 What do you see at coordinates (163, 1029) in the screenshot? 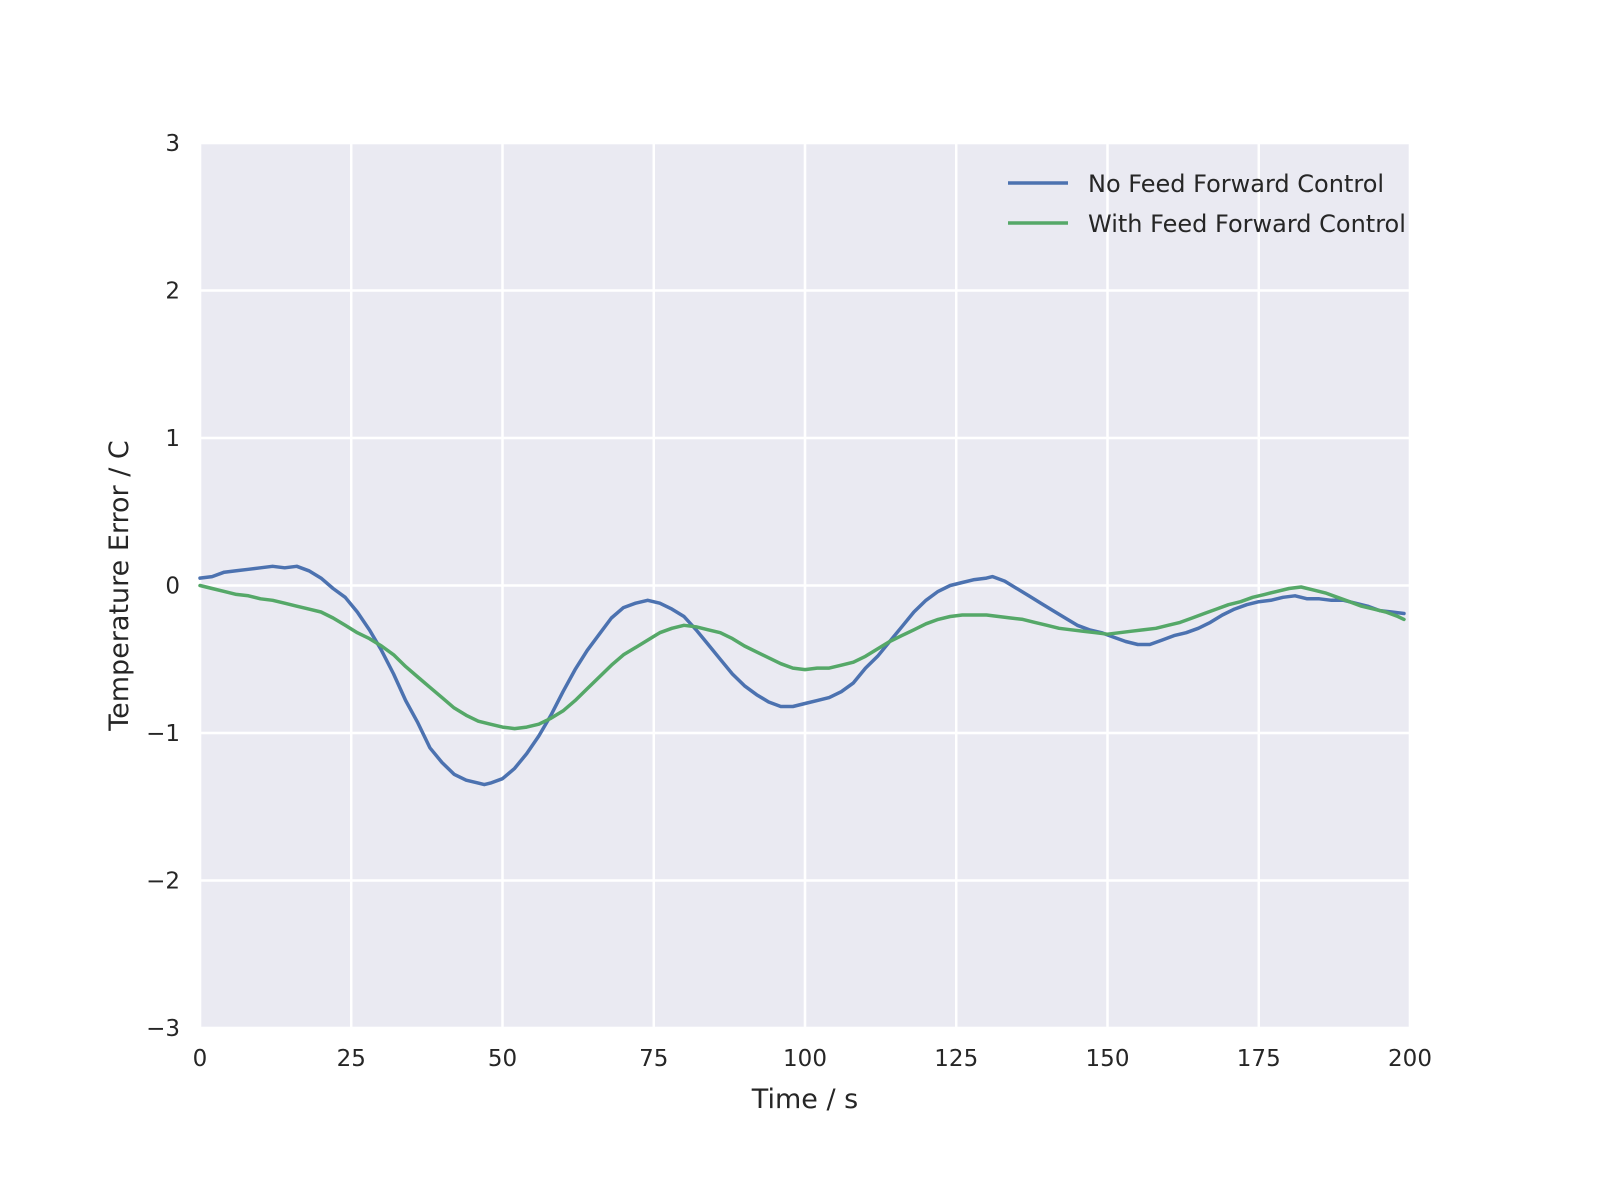
I see `y-tick-label: −3` at bounding box center [163, 1029].